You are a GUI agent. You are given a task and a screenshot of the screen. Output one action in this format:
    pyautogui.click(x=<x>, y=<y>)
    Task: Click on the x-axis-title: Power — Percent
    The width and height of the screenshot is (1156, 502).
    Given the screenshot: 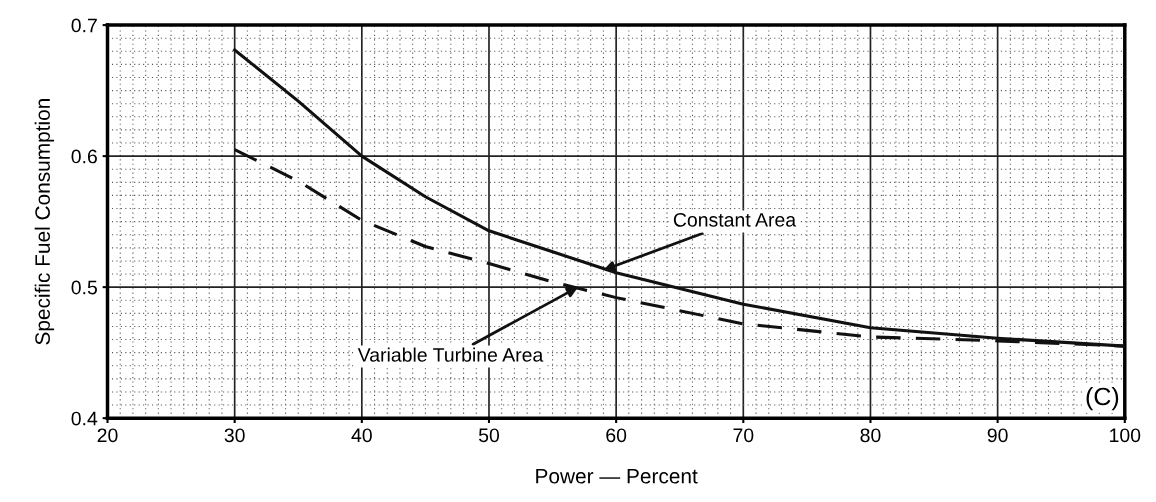 What is the action you would take?
    pyautogui.click(x=617, y=476)
    